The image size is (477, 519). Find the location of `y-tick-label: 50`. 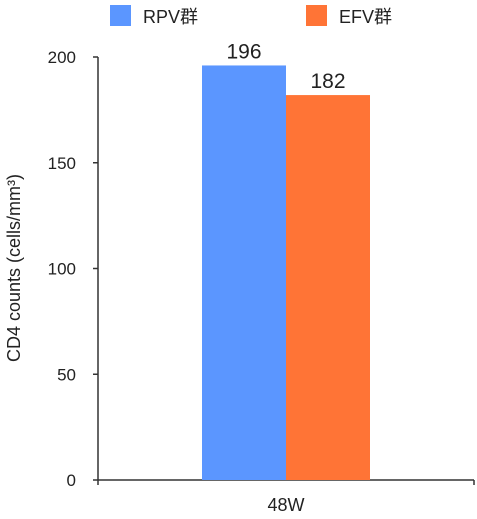

y-tick-label: 50 is located at coordinates (66, 374).